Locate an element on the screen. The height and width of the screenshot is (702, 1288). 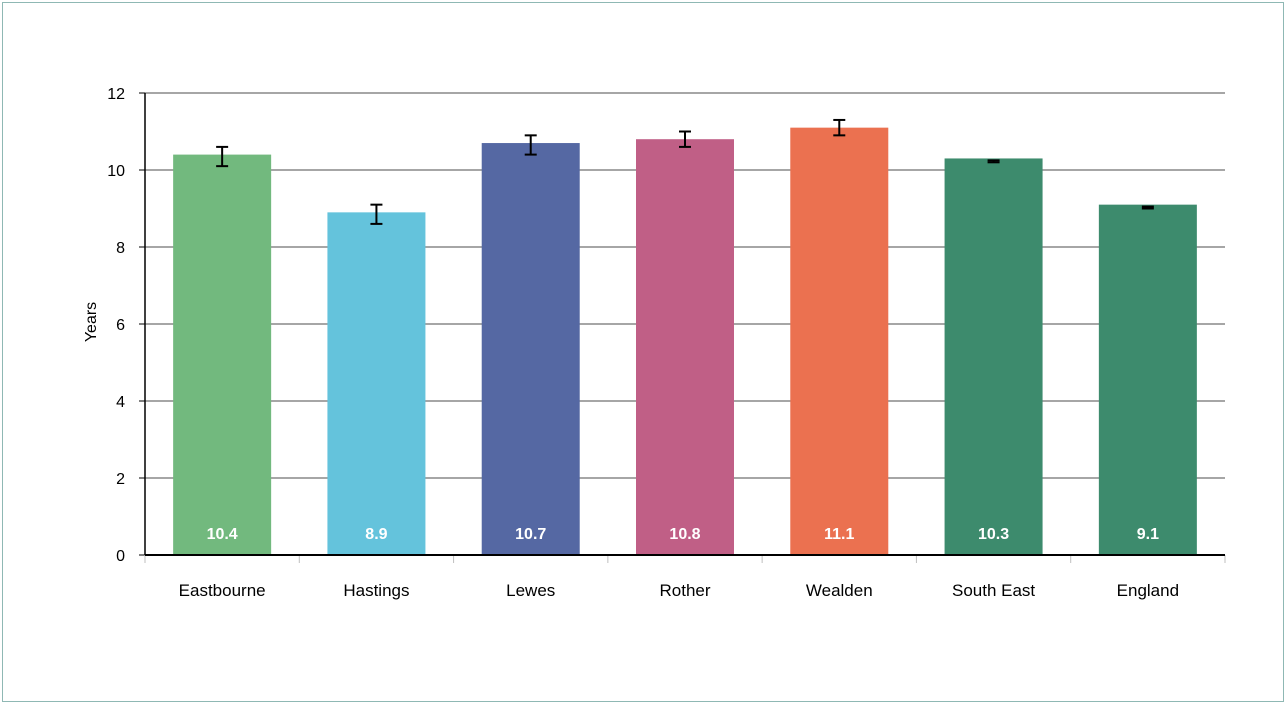
data-label: 10.3 is located at coordinates (993, 534).